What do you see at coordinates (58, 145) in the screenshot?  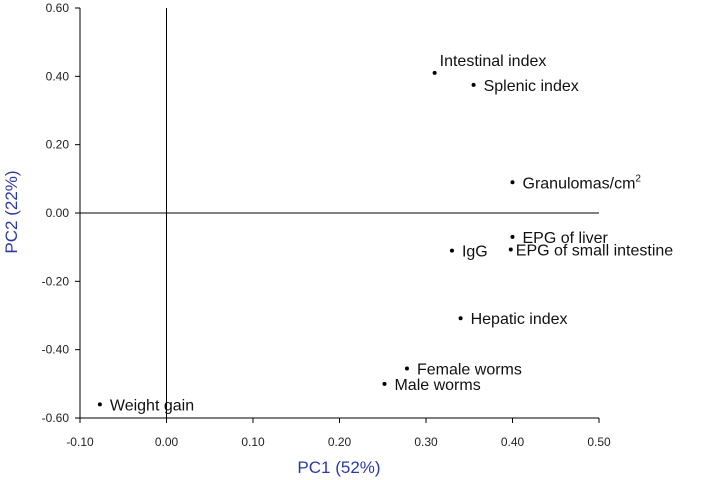 I see `y-tick-label: 0.20` at bounding box center [58, 145].